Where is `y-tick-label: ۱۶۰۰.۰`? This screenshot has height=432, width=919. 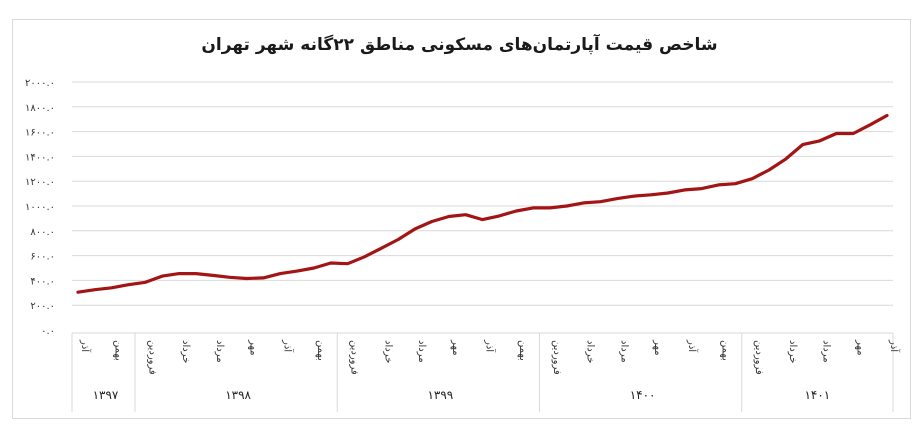 y-tick-label: ۱۶۰۰.۰ is located at coordinates (40, 133).